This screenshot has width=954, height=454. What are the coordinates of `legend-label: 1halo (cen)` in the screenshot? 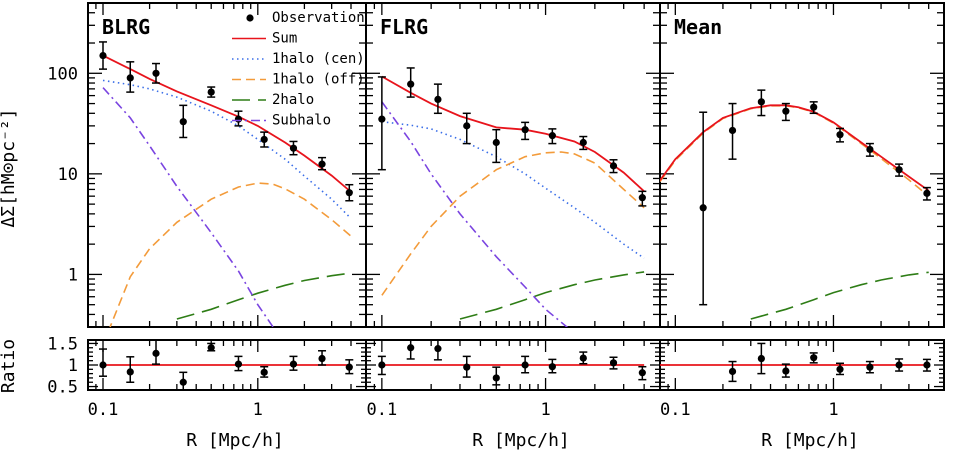 It's located at (318, 59).